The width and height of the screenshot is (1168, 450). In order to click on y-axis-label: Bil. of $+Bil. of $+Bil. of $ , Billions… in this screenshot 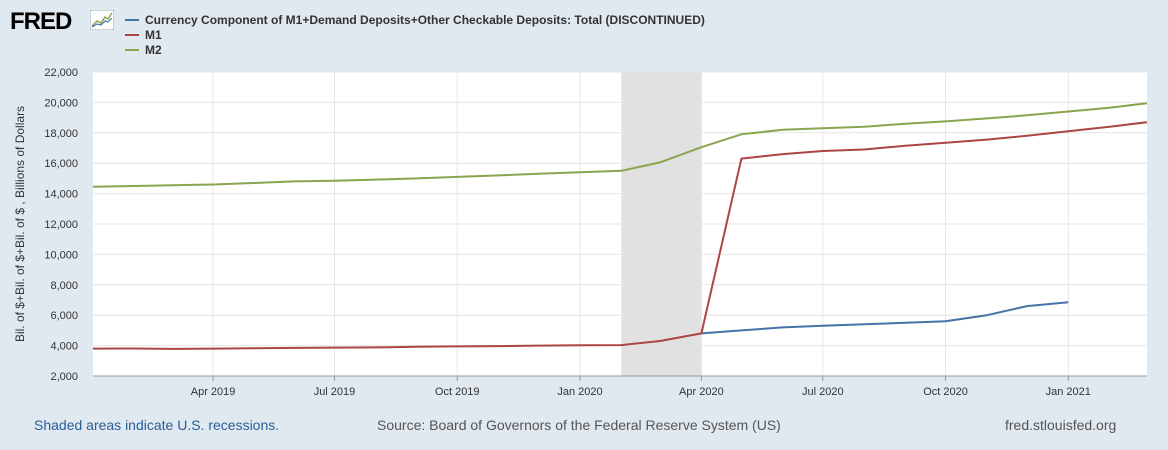, I will do `click(20, 224)`.